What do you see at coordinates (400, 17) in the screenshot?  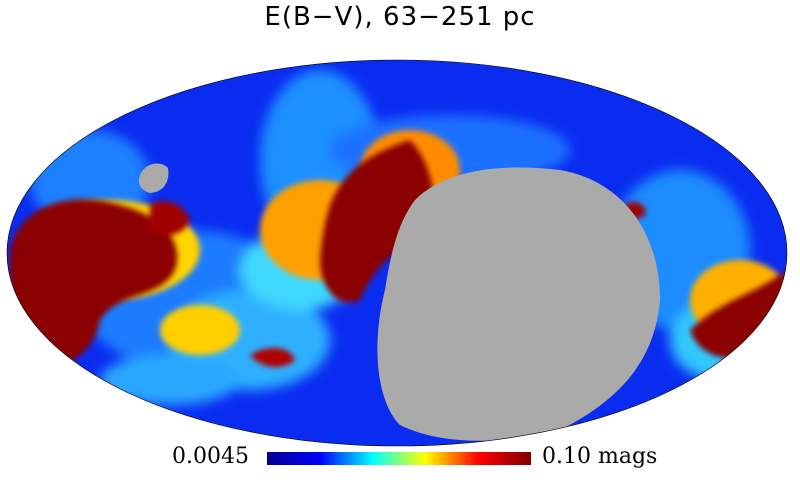 I see `map-title: E(B−V), 63−251 pc` at bounding box center [400, 17].